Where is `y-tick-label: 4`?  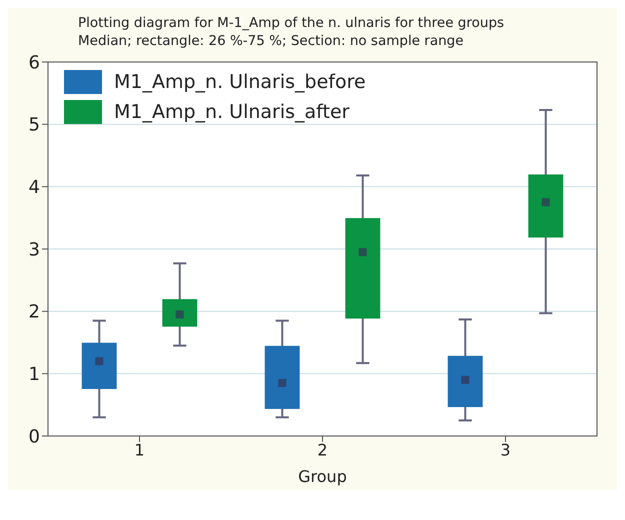
y-tick-label: 4 is located at coordinates (34, 187).